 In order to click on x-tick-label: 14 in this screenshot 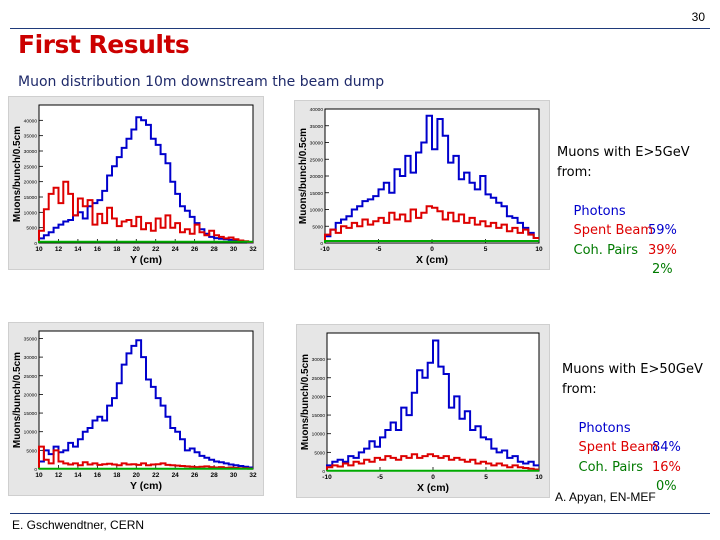, I will do `click(78, 249)`.